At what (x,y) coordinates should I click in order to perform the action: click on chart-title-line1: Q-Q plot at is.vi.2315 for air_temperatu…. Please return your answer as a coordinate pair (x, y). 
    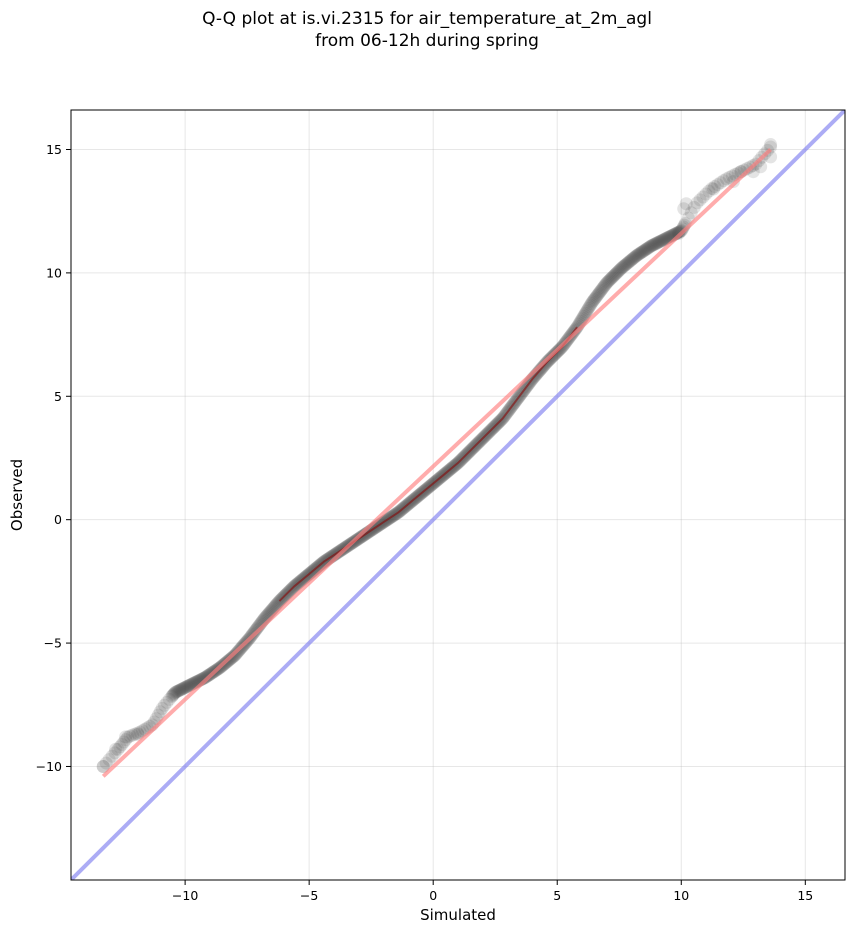
    Looking at the image, I should click on (427, 19).